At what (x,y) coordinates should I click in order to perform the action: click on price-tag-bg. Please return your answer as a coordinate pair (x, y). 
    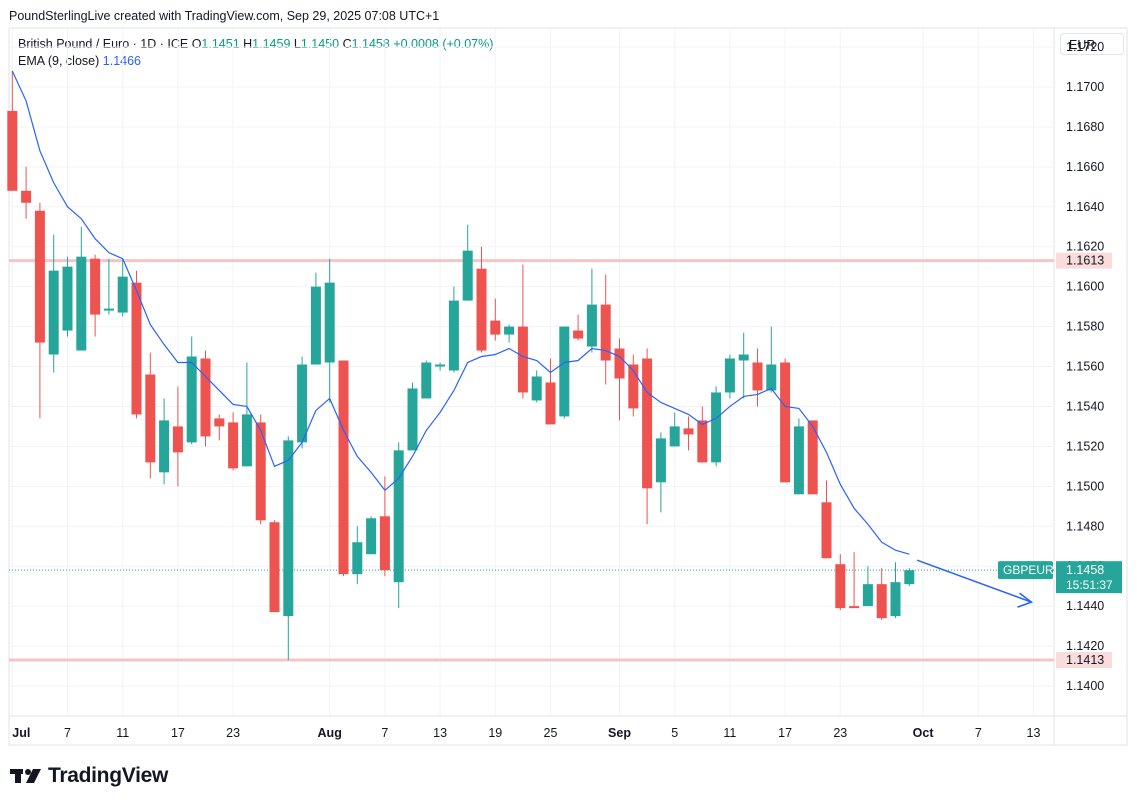
    Looking at the image, I should click on (1089, 577).